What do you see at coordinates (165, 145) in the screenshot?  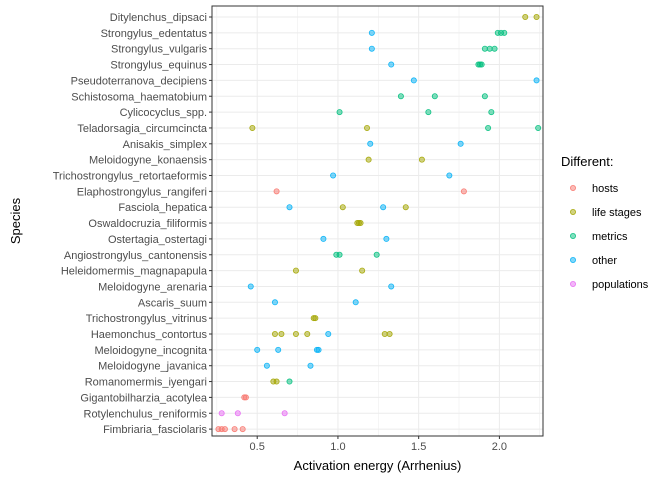 I see `y-tick-label: Anisakis_simplex` at bounding box center [165, 145].